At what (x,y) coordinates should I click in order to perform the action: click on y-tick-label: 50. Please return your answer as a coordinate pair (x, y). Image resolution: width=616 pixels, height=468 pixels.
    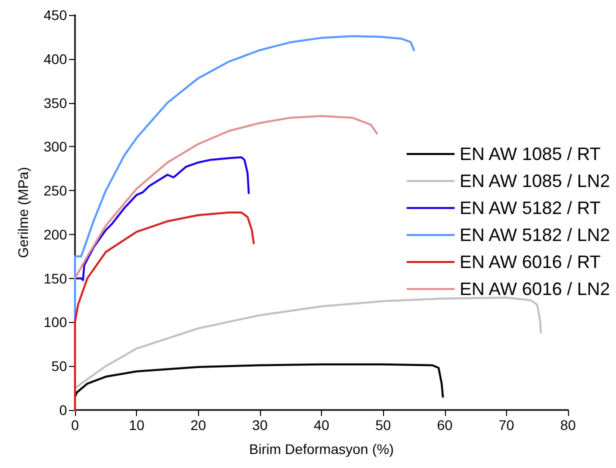
    Looking at the image, I should click on (59, 366).